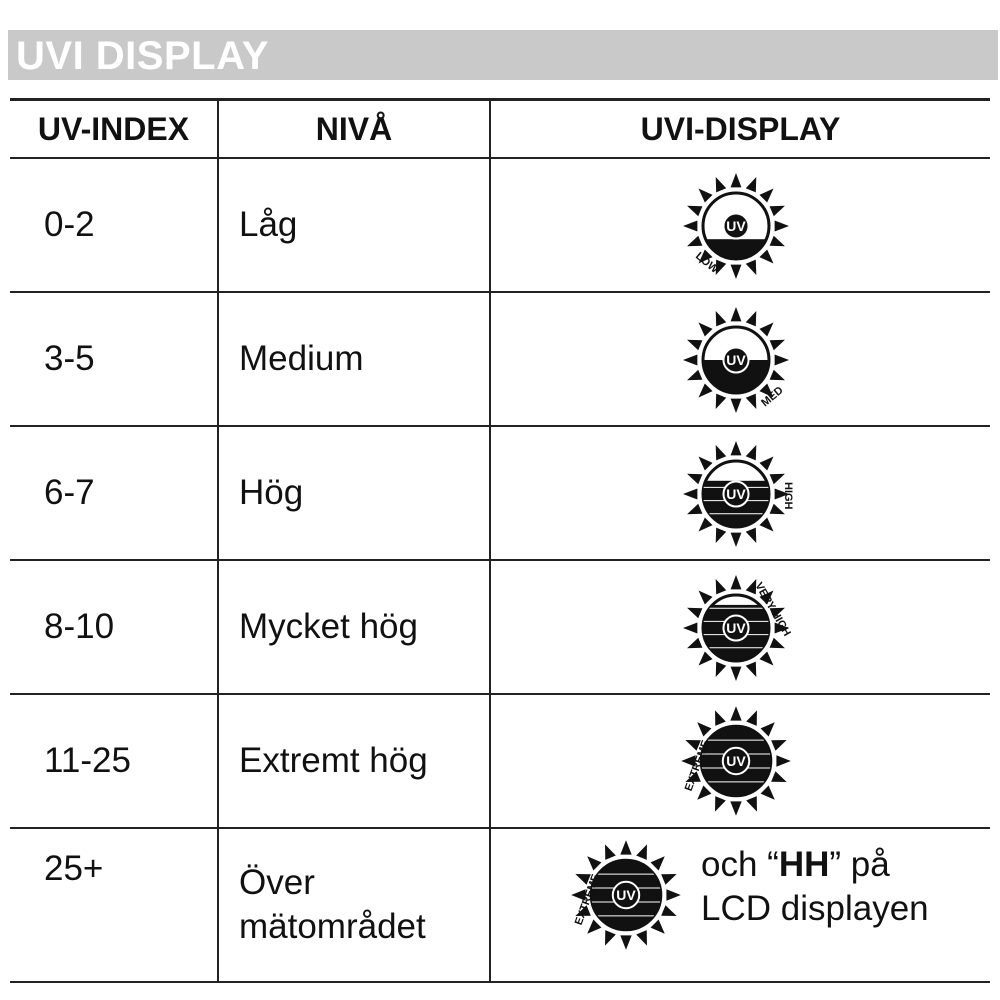 The width and height of the screenshot is (1000, 1000). What do you see at coordinates (114, 128) in the screenshot?
I see `header-uv-index: UV-INDEX` at bounding box center [114, 128].